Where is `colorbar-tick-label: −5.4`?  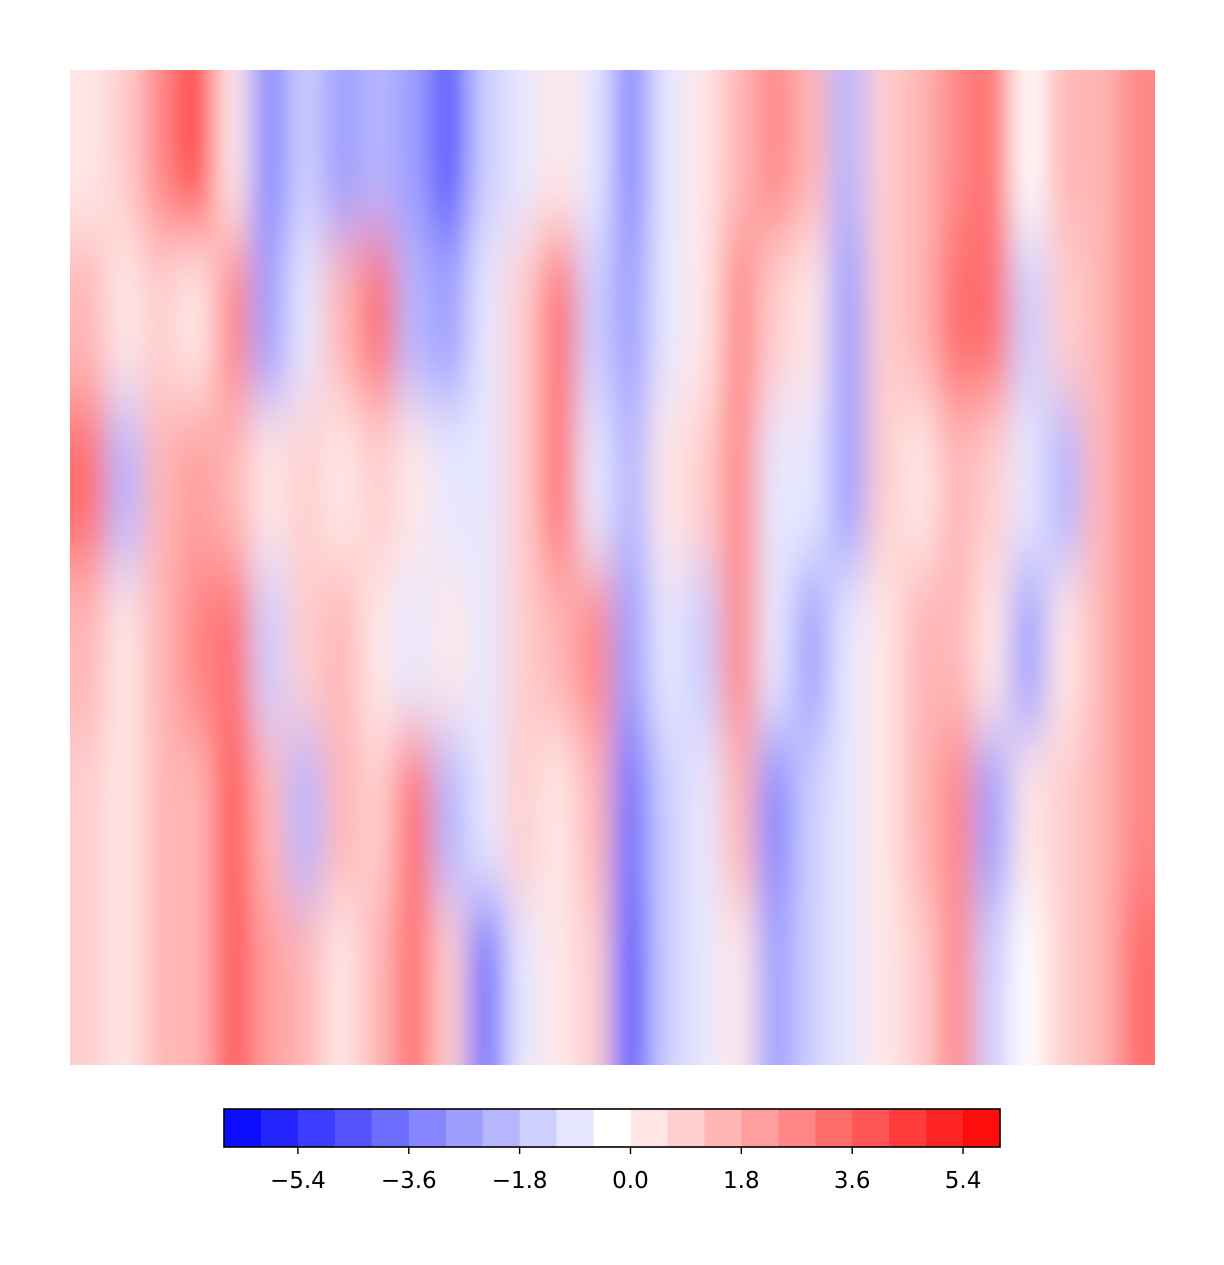 colorbar-tick-label: −5.4 is located at coordinates (298, 1181).